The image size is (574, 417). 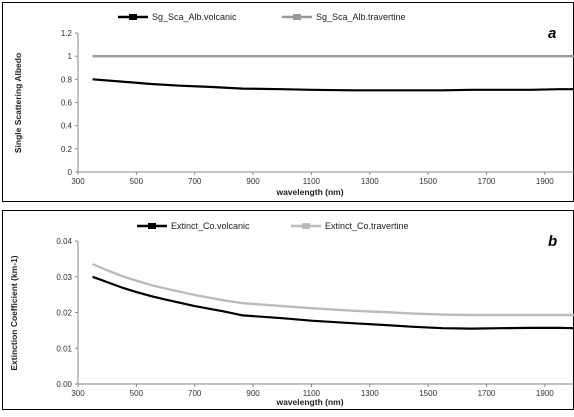 I want to click on y-tick-label: 0.02, so click(x=64, y=313).